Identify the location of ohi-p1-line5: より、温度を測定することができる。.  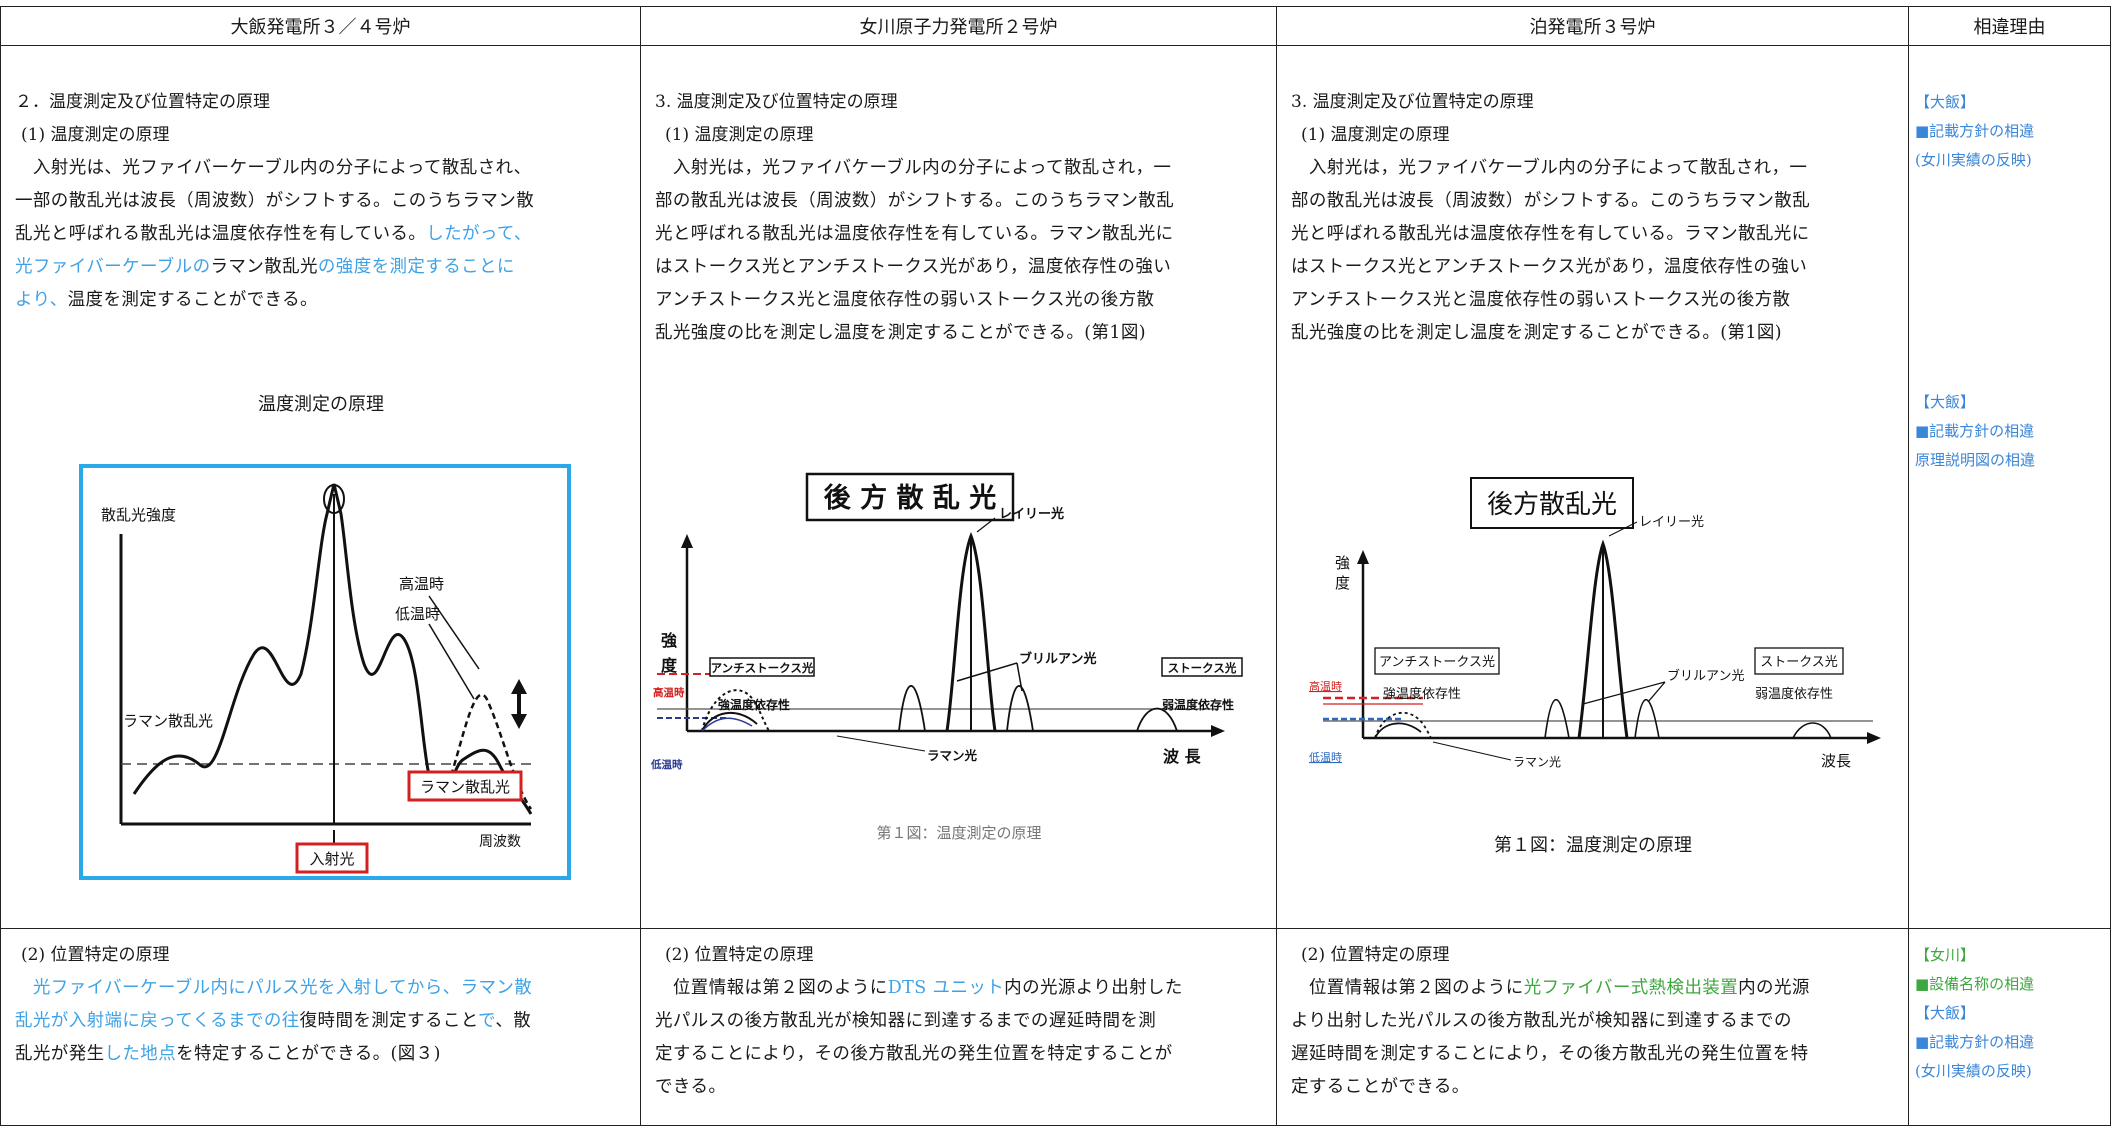
(325, 300).